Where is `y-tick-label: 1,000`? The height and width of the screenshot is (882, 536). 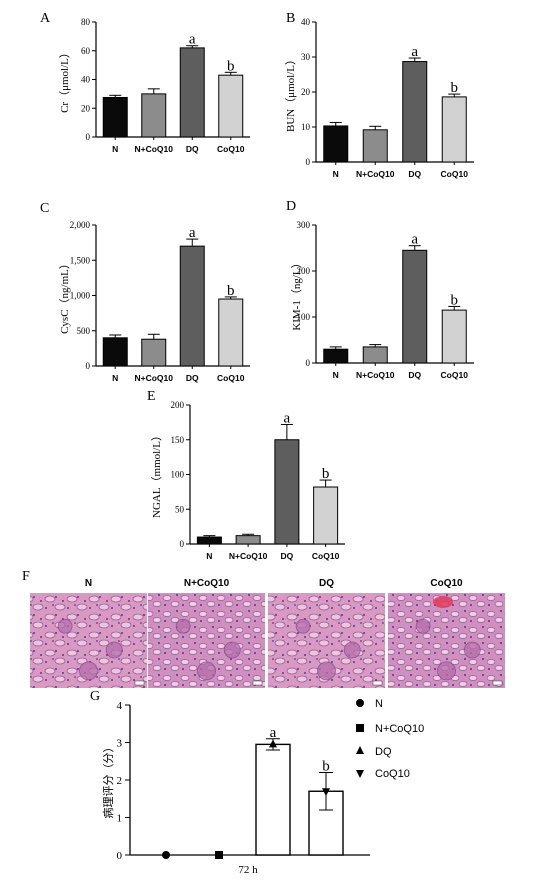
y-tick-label: 1,000 is located at coordinates (80, 296).